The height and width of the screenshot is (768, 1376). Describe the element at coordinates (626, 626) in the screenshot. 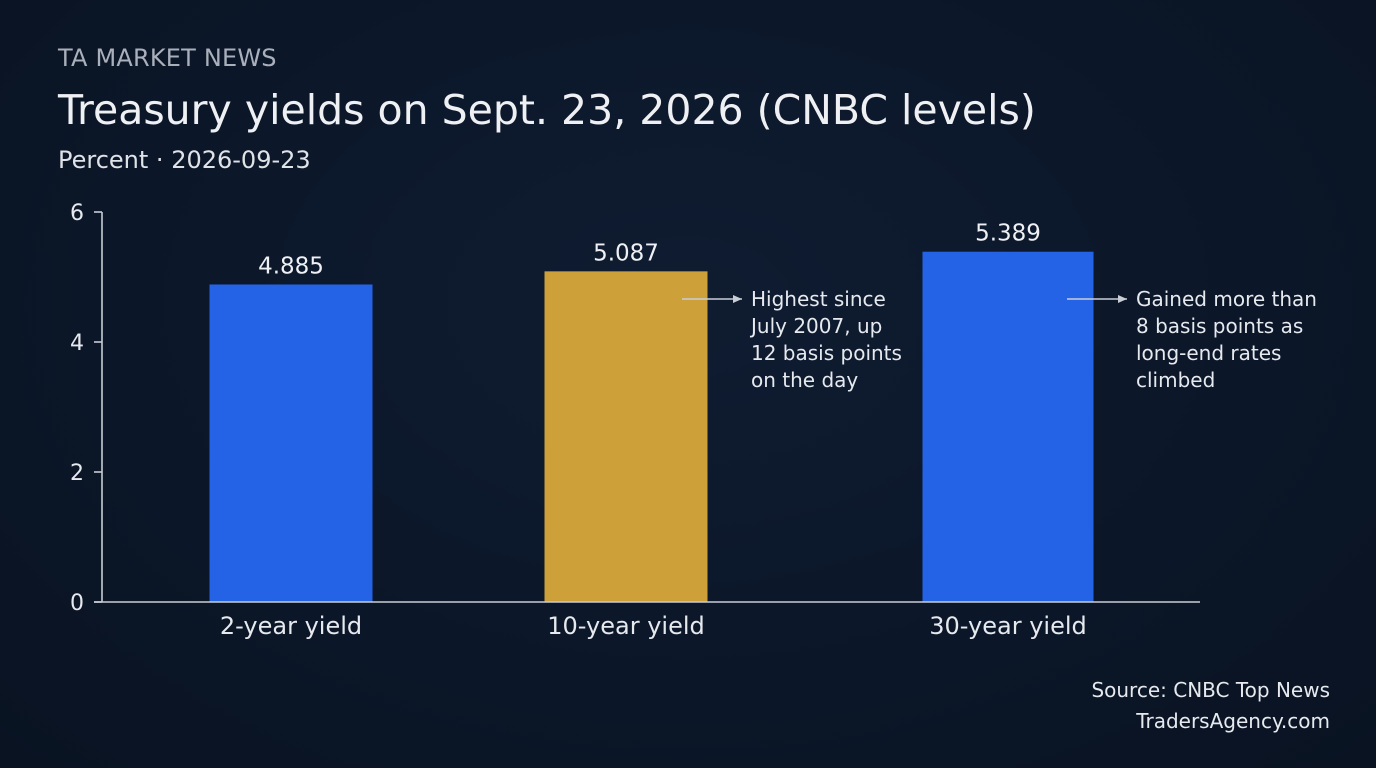

I see `category-label: 10-year yield` at that location.